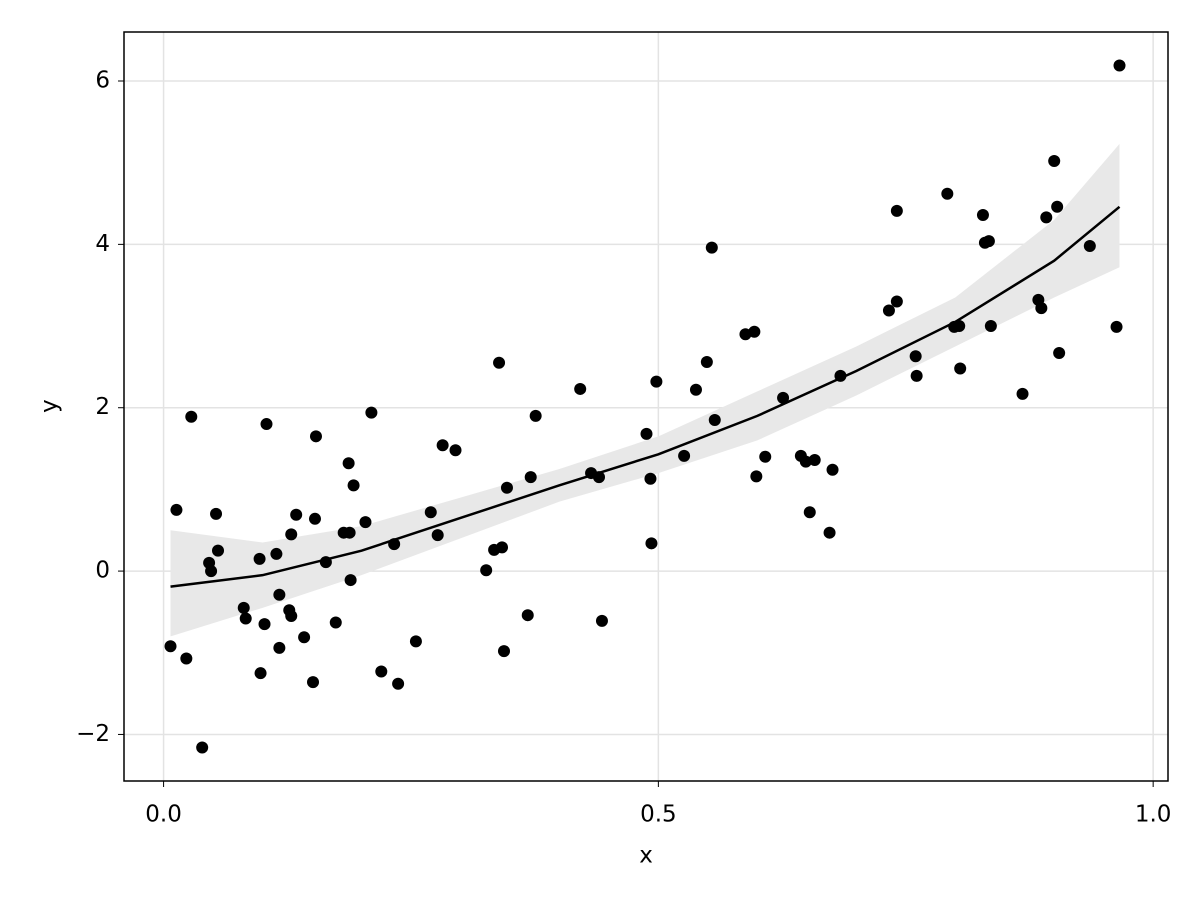  What do you see at coordinates (1153, 815) in the screenshot?
I see `x-tick-label: 1.0` at bounding box center [1153, 815].